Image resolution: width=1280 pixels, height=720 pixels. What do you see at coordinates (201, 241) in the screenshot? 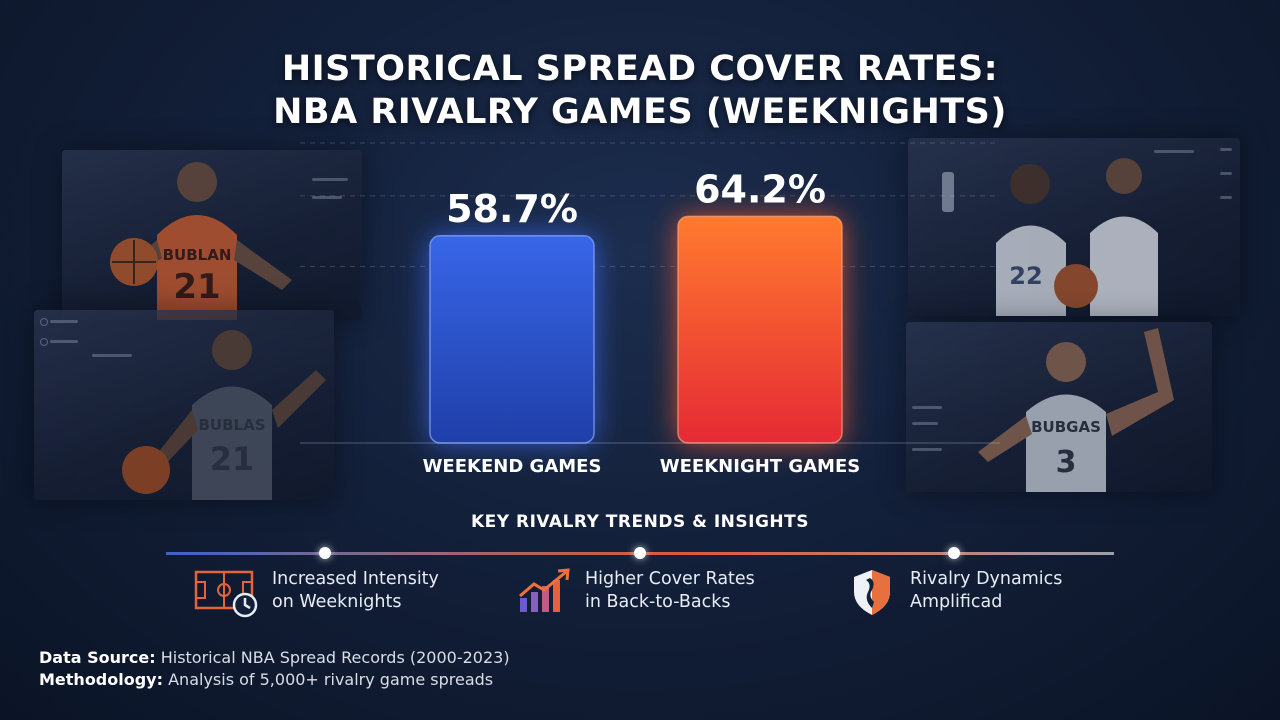
I see `player-illustration: BUBLAN 21` at bounding box center [201, 241].